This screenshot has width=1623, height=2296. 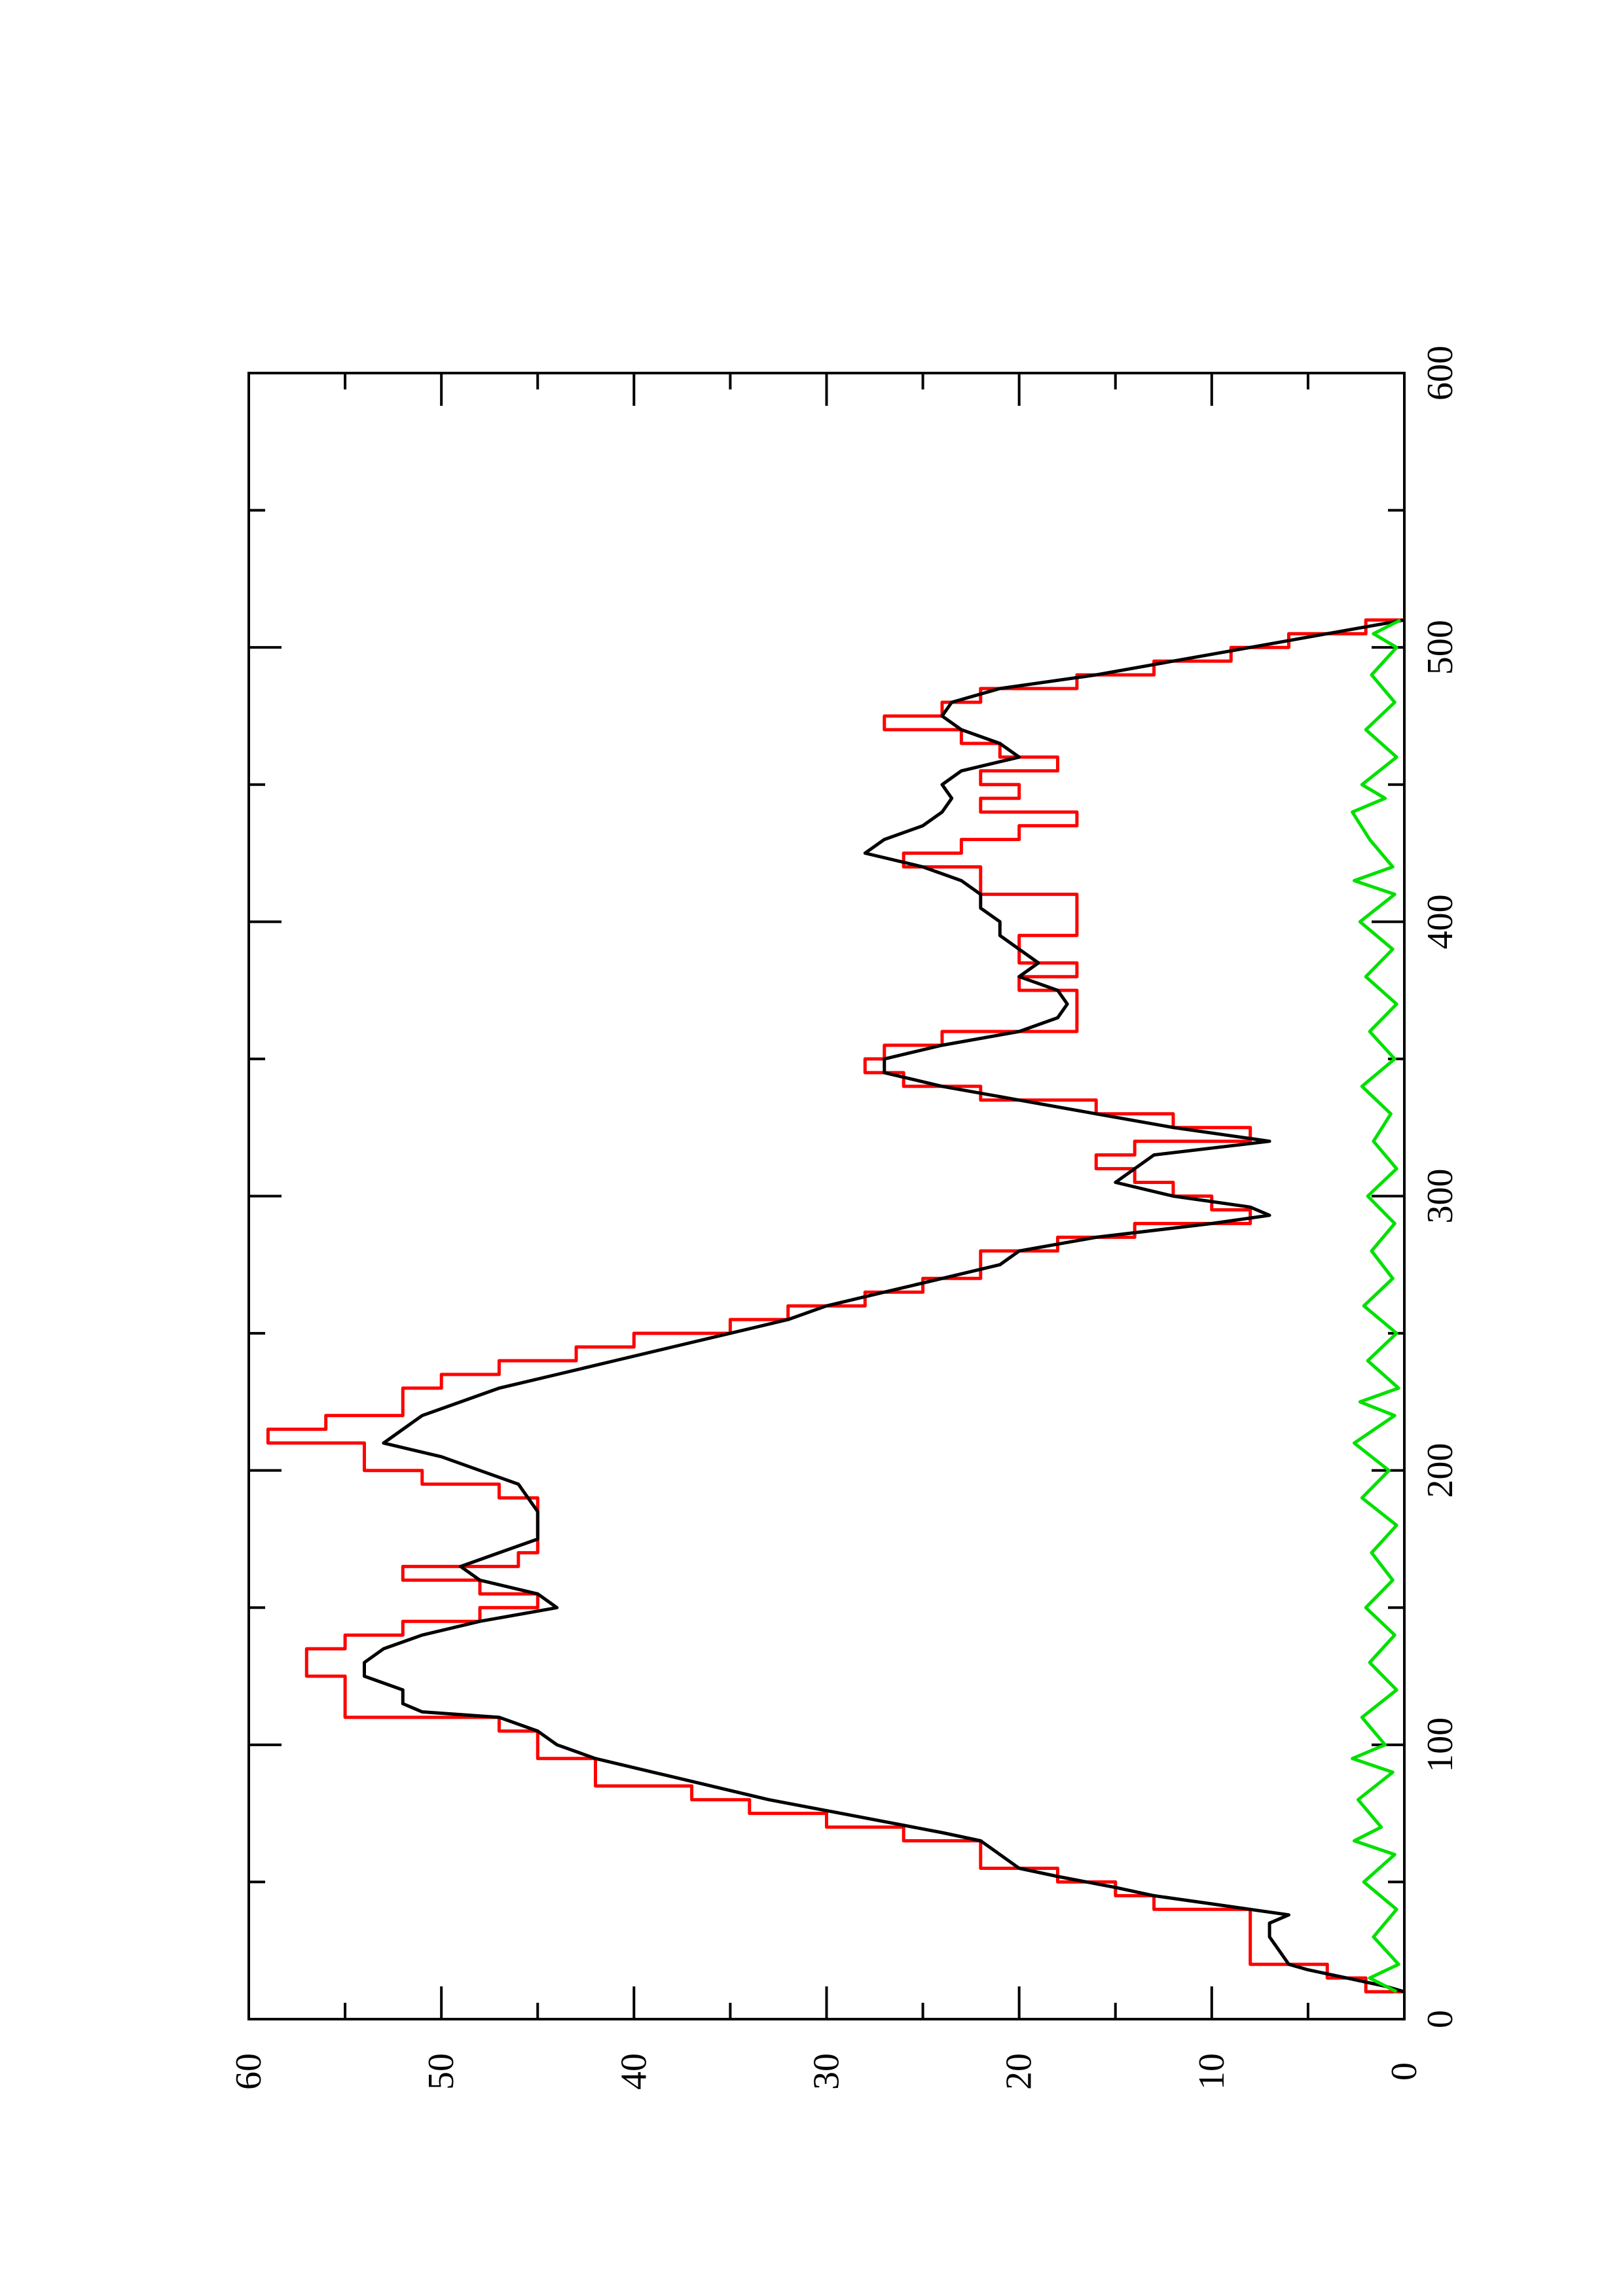 What do you see at coordinates (1440, 921) in the screenshot?
I see `x-tick-label: 400` at bounding box center [1440, 921].